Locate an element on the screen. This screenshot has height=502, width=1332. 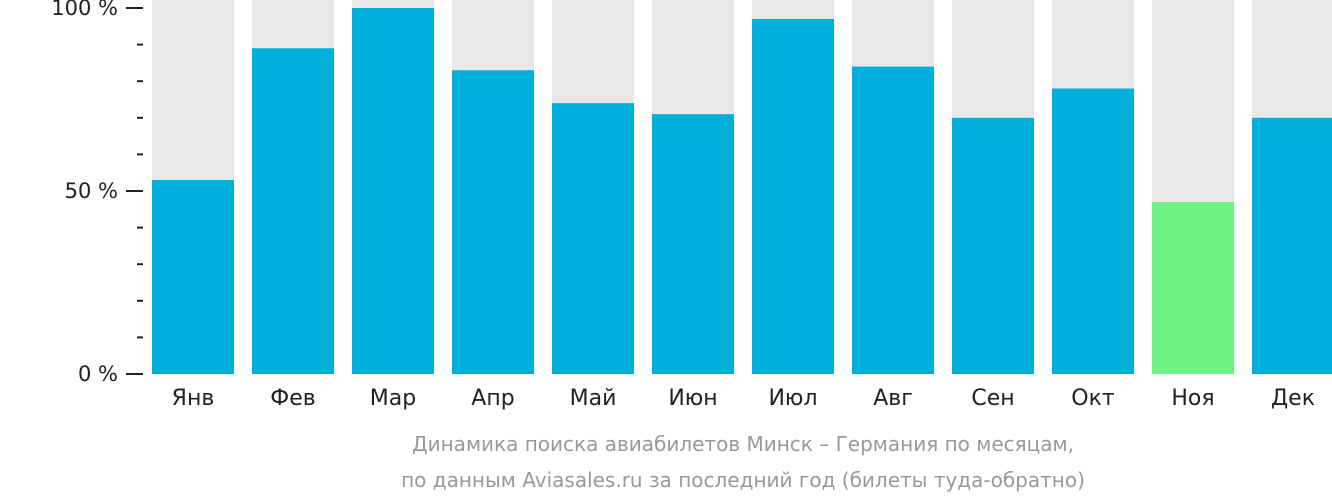
x-tick-label: Ноя is located at coordinates (1192, 398).